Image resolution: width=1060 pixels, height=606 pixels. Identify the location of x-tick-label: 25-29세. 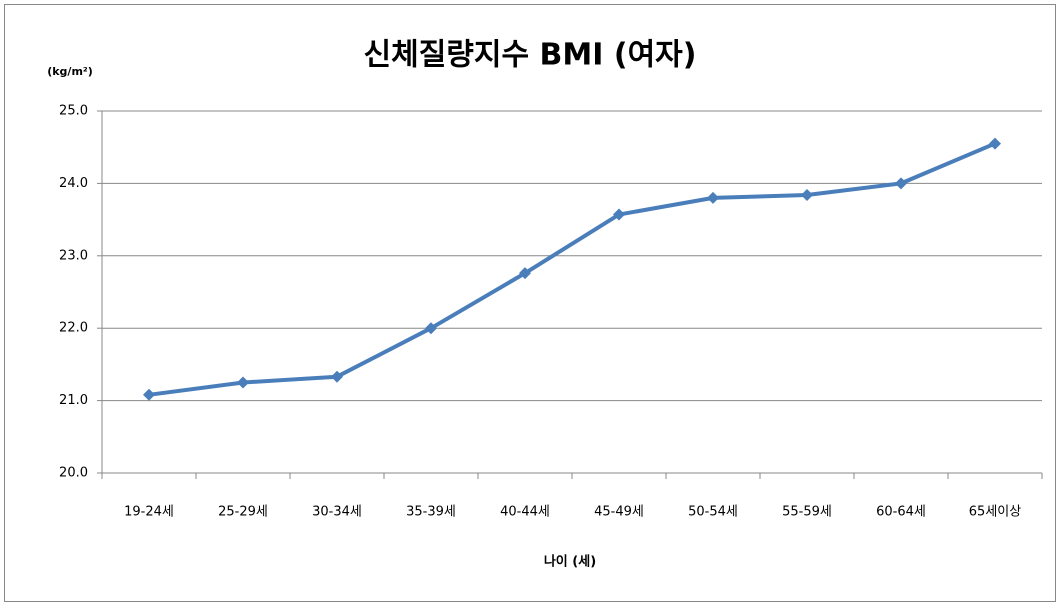
(243, 512).